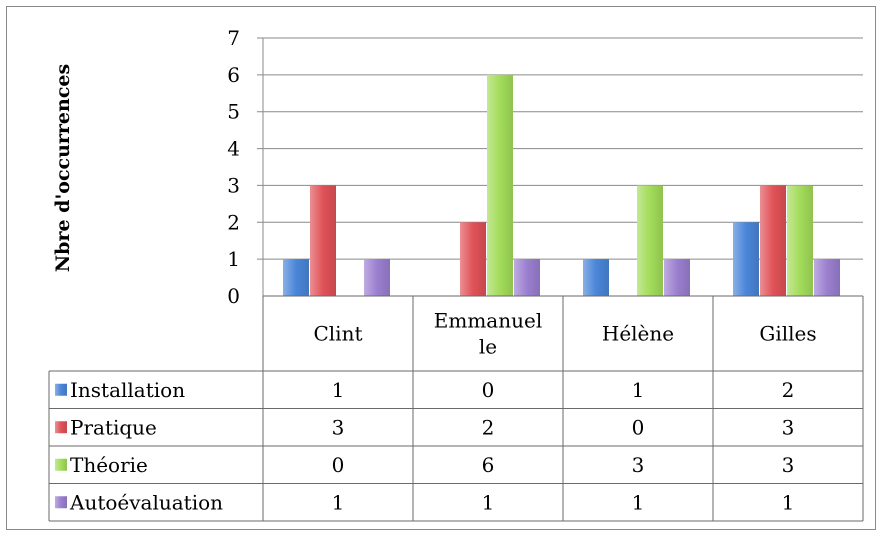 The width and height of the screenshot is (882, 541). What do you see at coordinates (233, 259) in the screenshot?
I see `y-tick-label: 1` at bounding box center [233, 259].